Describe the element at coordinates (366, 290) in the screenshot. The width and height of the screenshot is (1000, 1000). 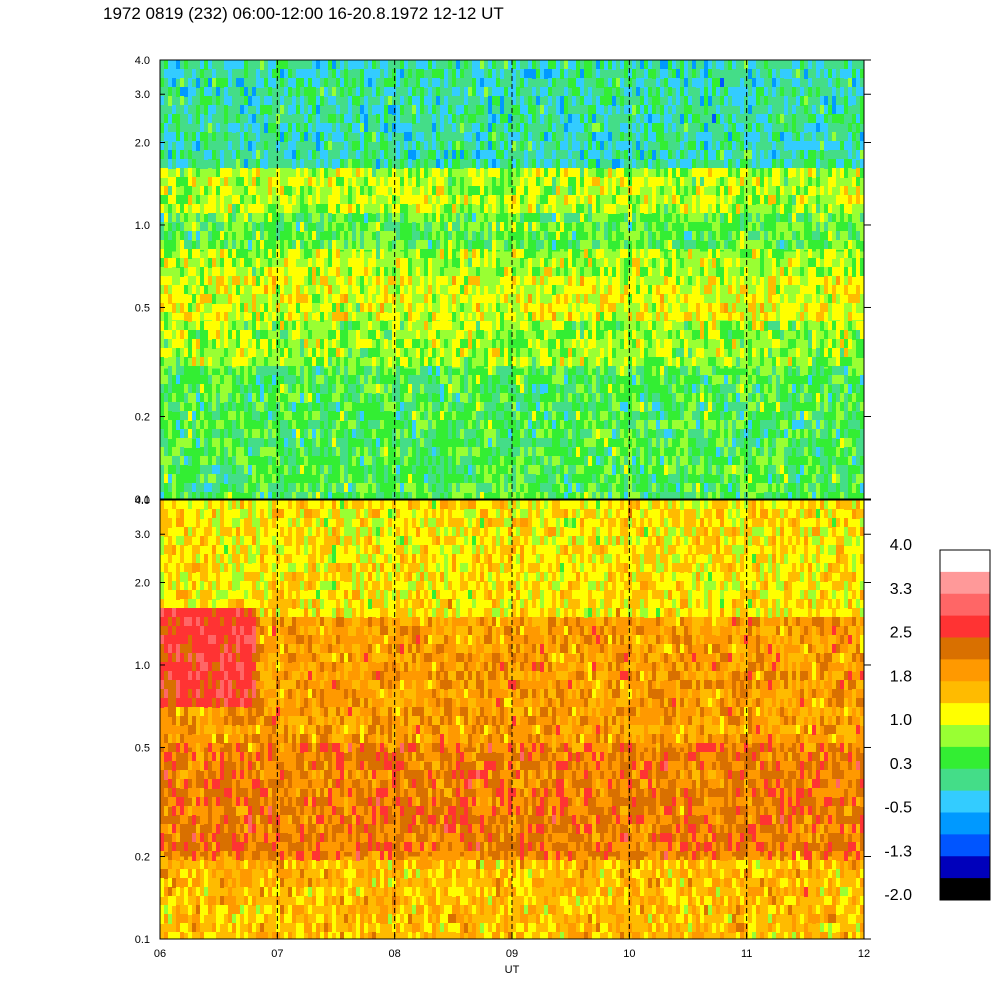
I see `heatmap-cell-2040` at that location.